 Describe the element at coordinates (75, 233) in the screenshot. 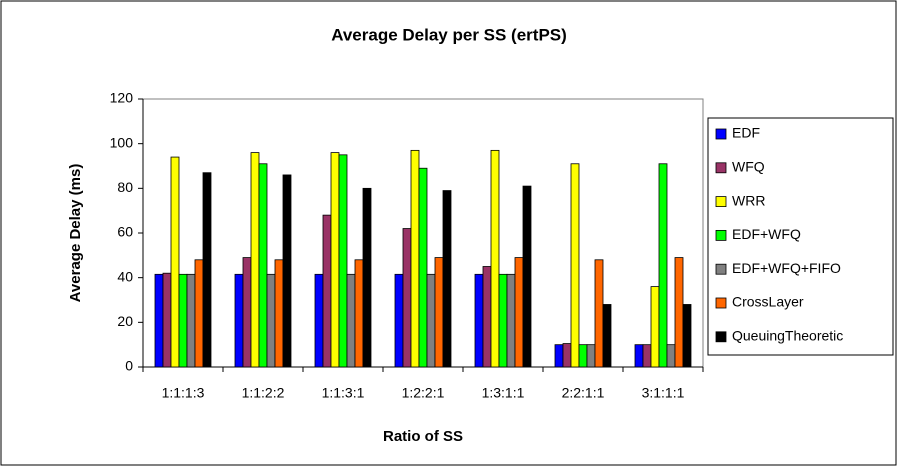

I see `y-axis-label: Average Delay (ms)` at that location.